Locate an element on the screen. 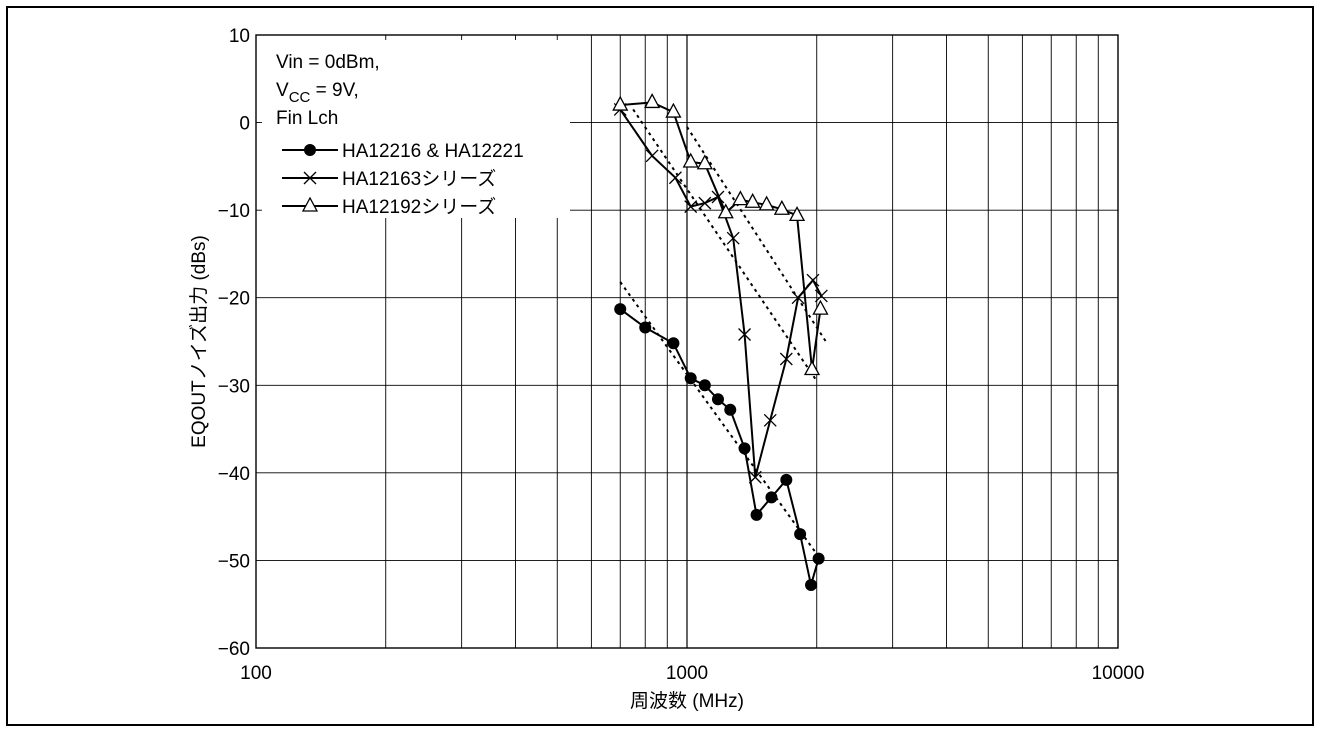 The width and height of the screenshot is (1324, 733). annotation-vcc-sub: CC is located at coordinates (300, 97).